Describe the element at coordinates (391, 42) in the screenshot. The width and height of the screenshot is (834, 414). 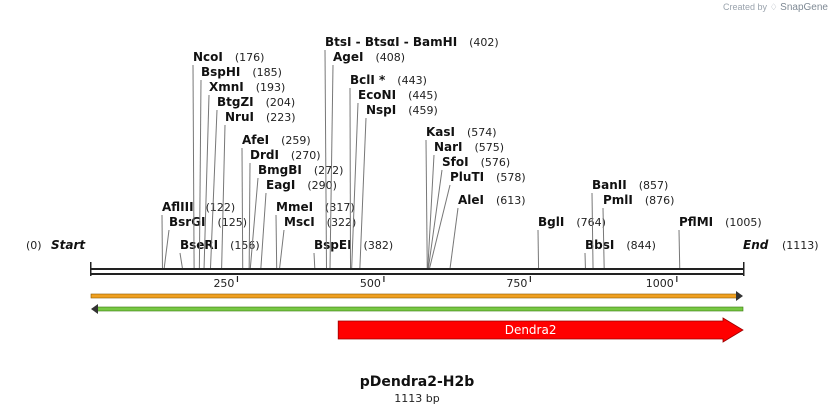
I see `site-name-btsi-bts-i-bamhi: BtsI - BtsαI - BamHI` at that location.